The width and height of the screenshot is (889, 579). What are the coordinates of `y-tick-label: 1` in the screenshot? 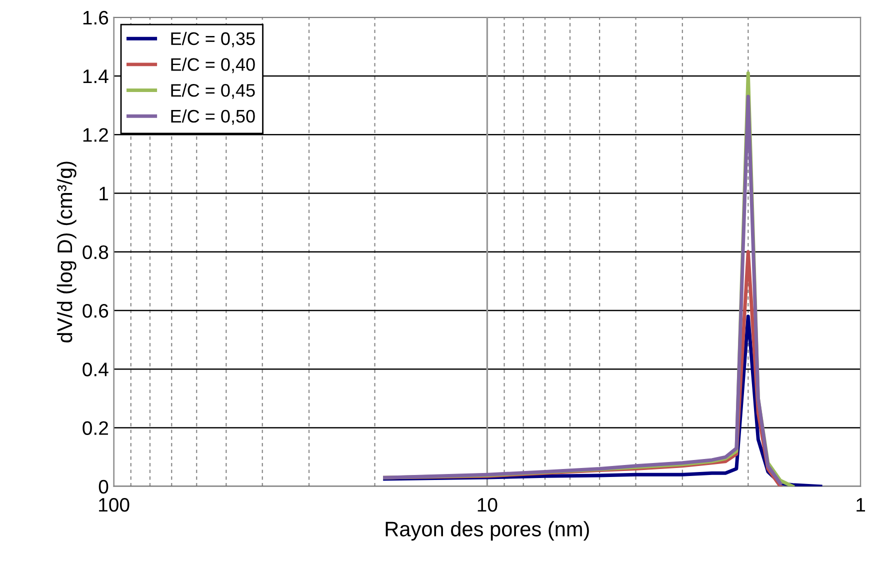 It's located at (104, 193).